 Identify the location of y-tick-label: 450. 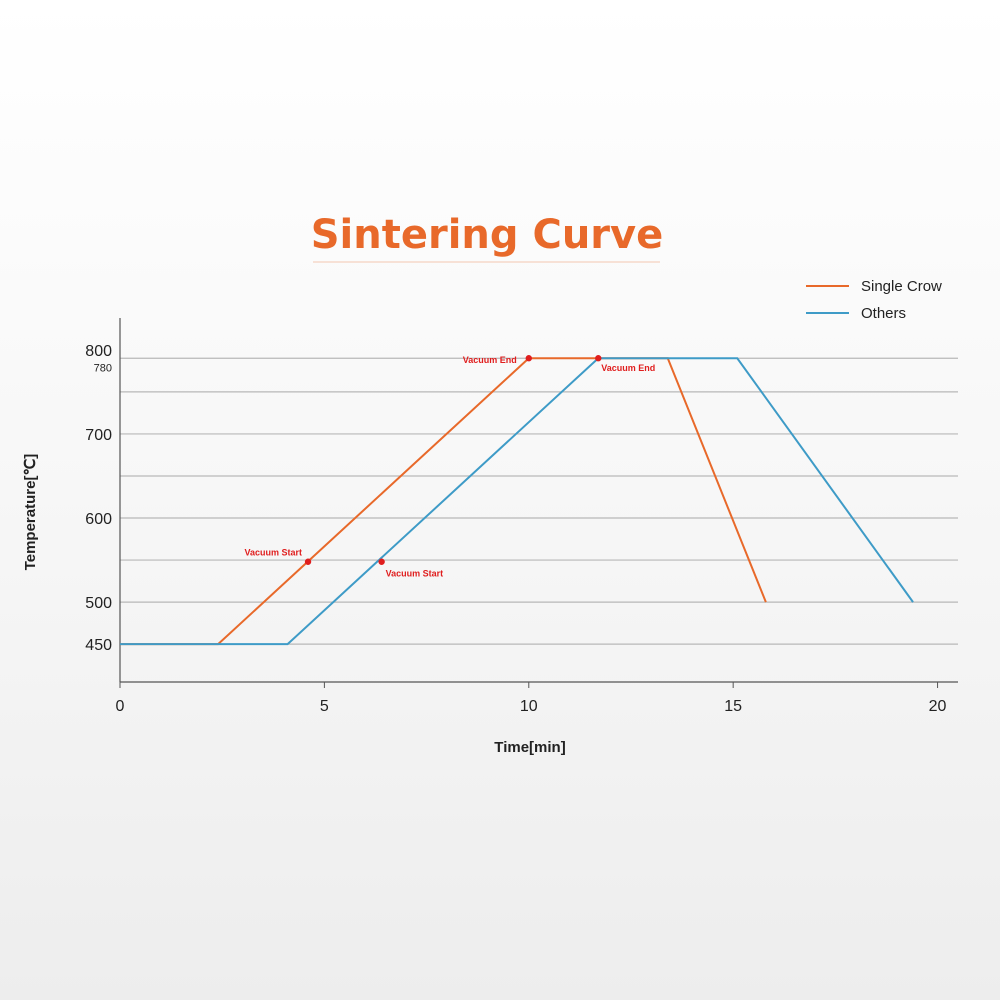
(98, 645).